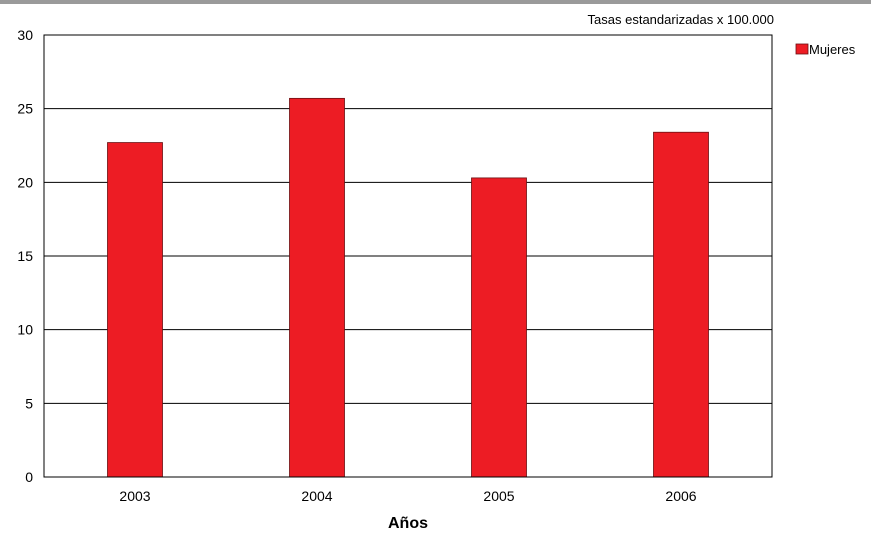 This screenshot has width=871, height=538. Describe the element at coordinates (25, 109) in the screenshot. I see `y-tick-label: 25` at that location.